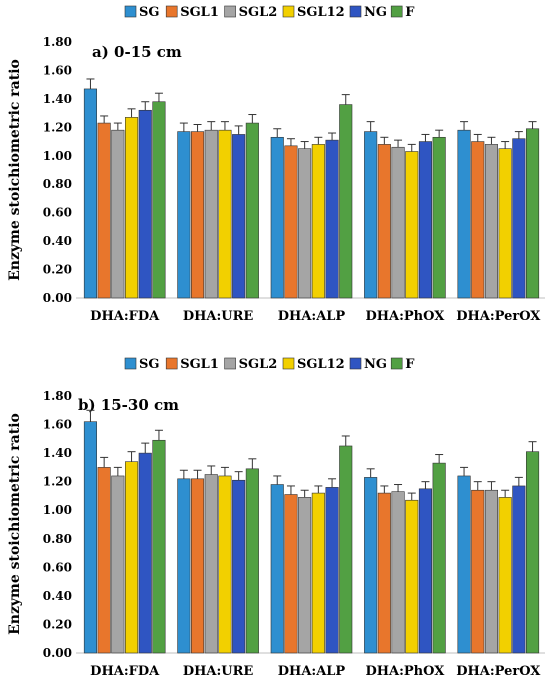 This screenshot has width=550, height=683. I want to click on x-tick-label: DHA:FDA, so click(125, 671).